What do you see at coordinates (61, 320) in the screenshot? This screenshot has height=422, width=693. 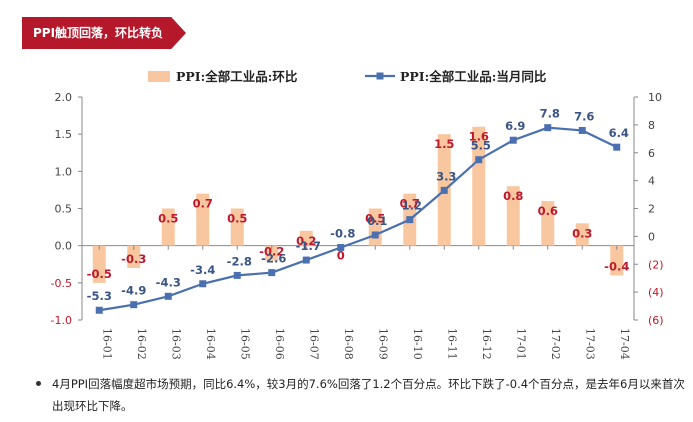 I see `left-tick-label: -1.0` at bounding box center [61, 320].